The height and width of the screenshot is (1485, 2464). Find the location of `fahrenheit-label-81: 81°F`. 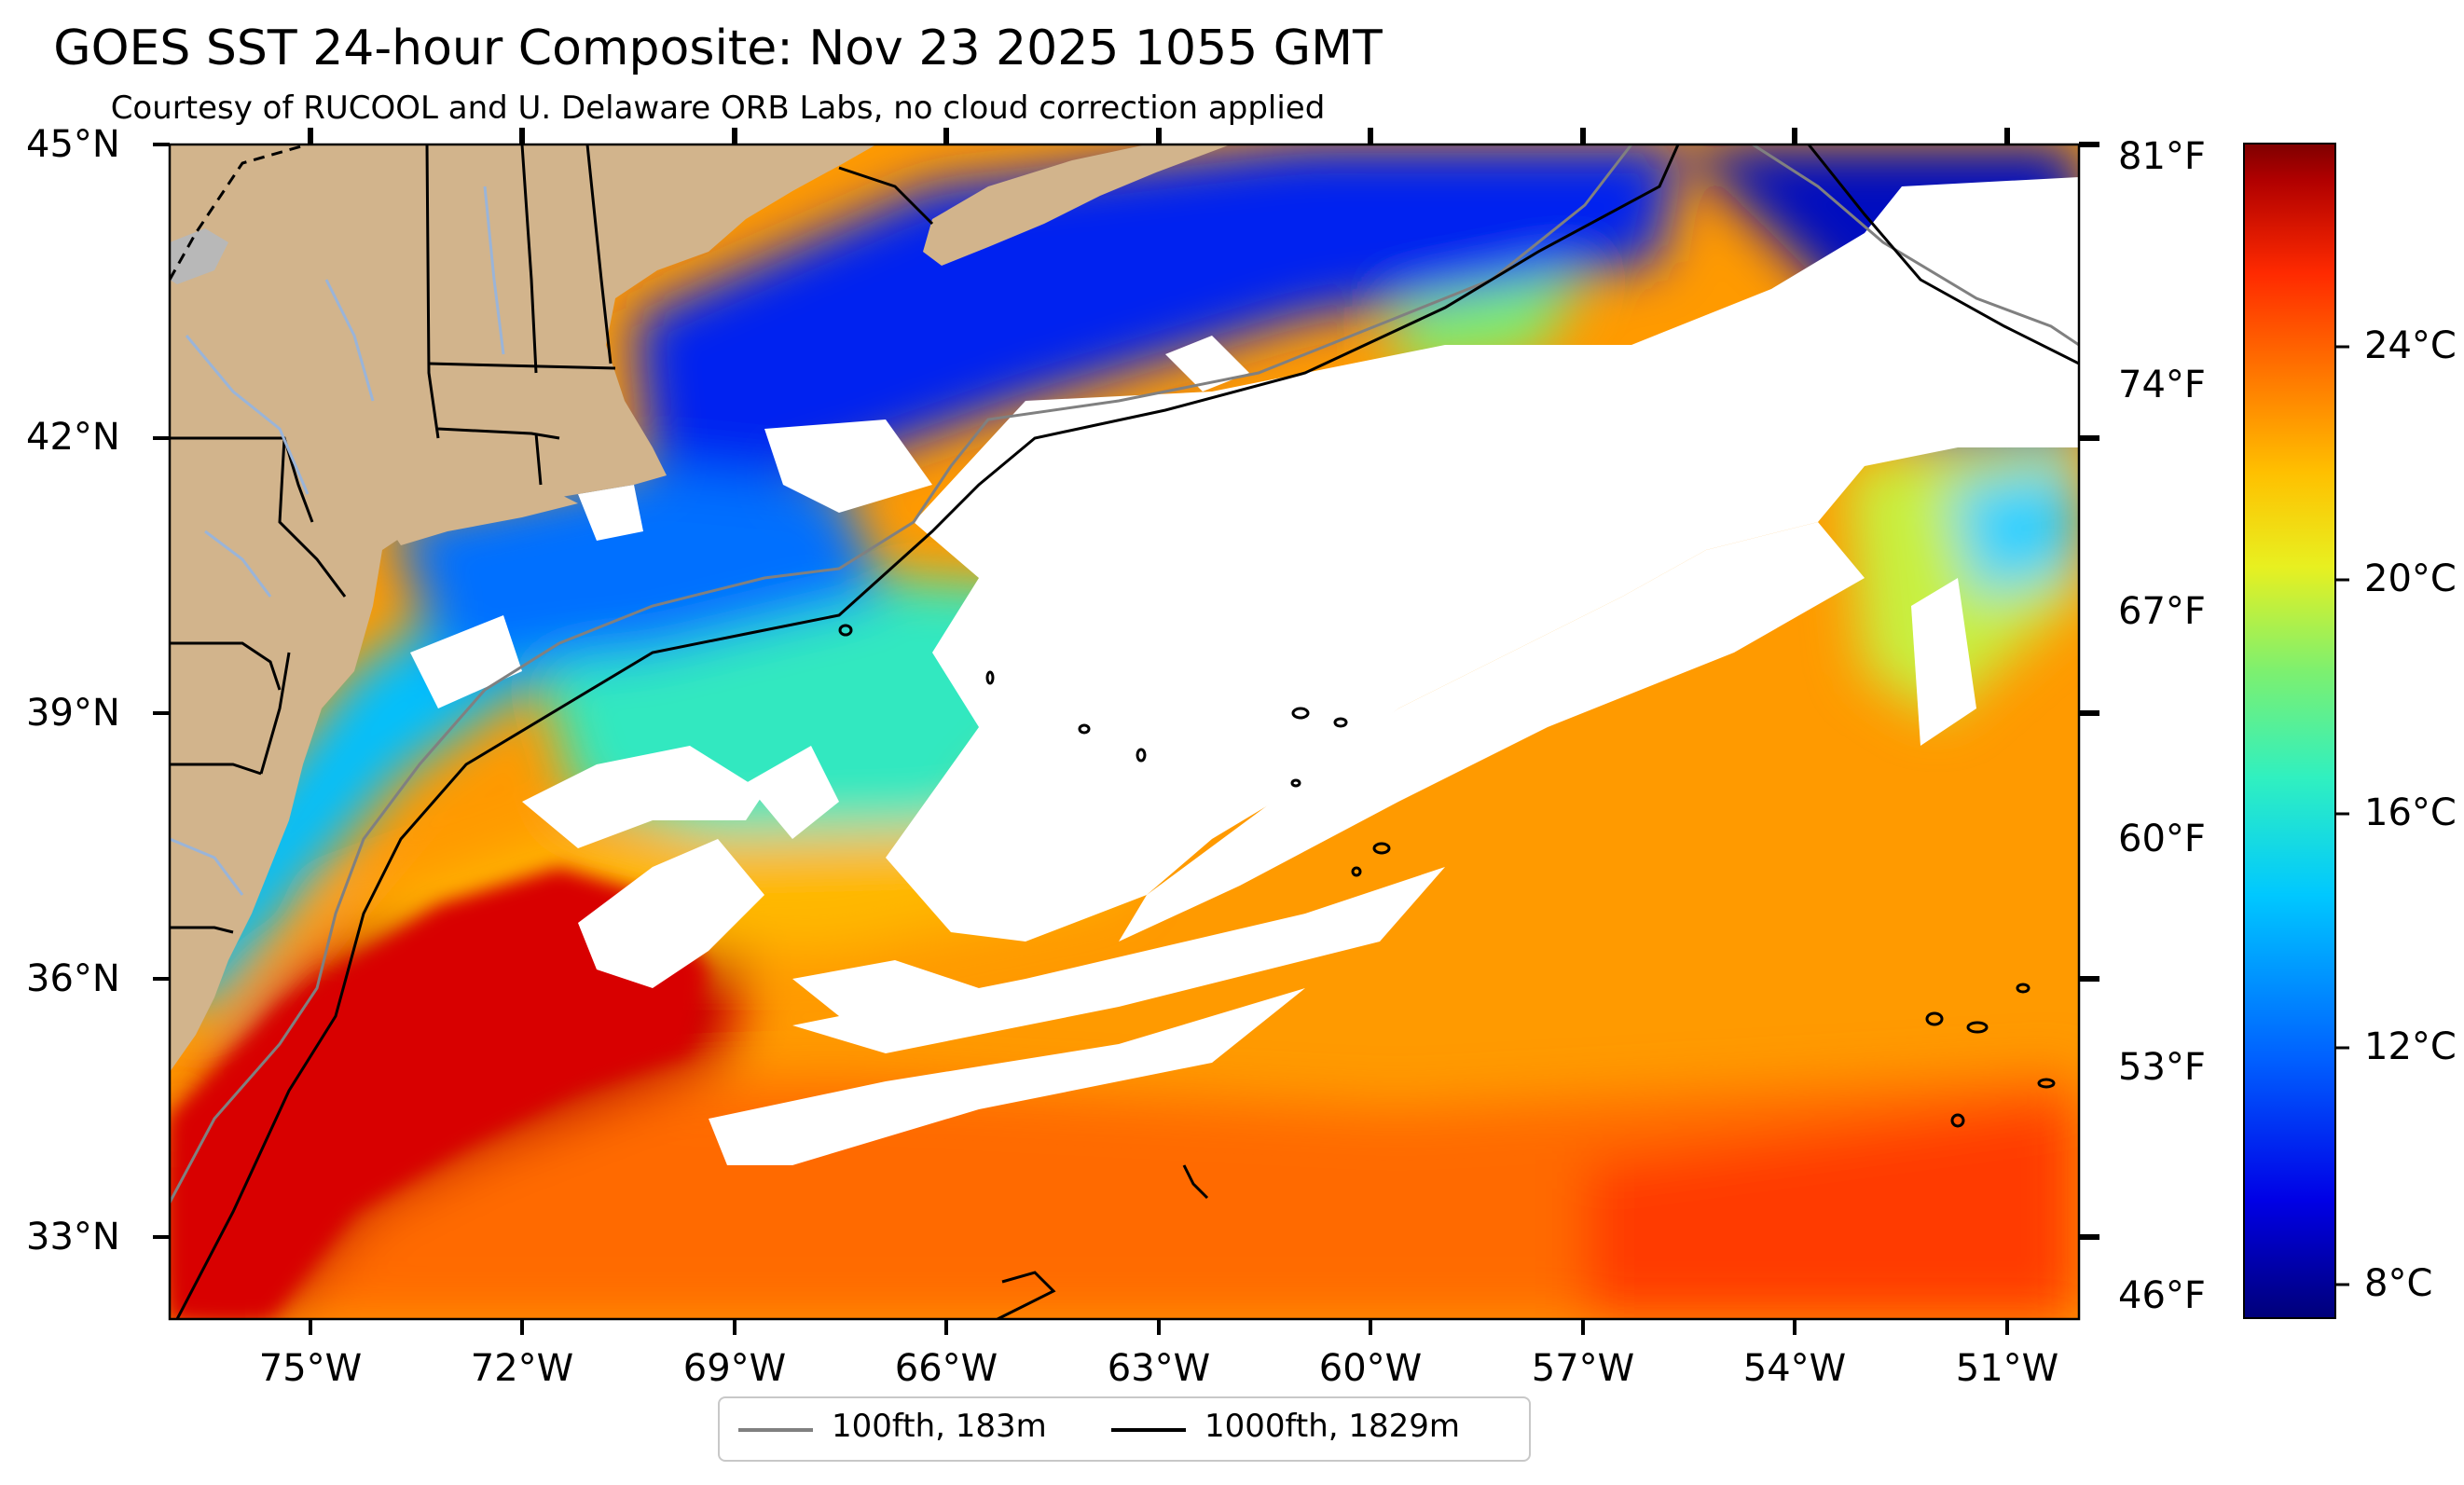

fahrenheit-label-81: 81°F is located at coordinates (2162, 156).